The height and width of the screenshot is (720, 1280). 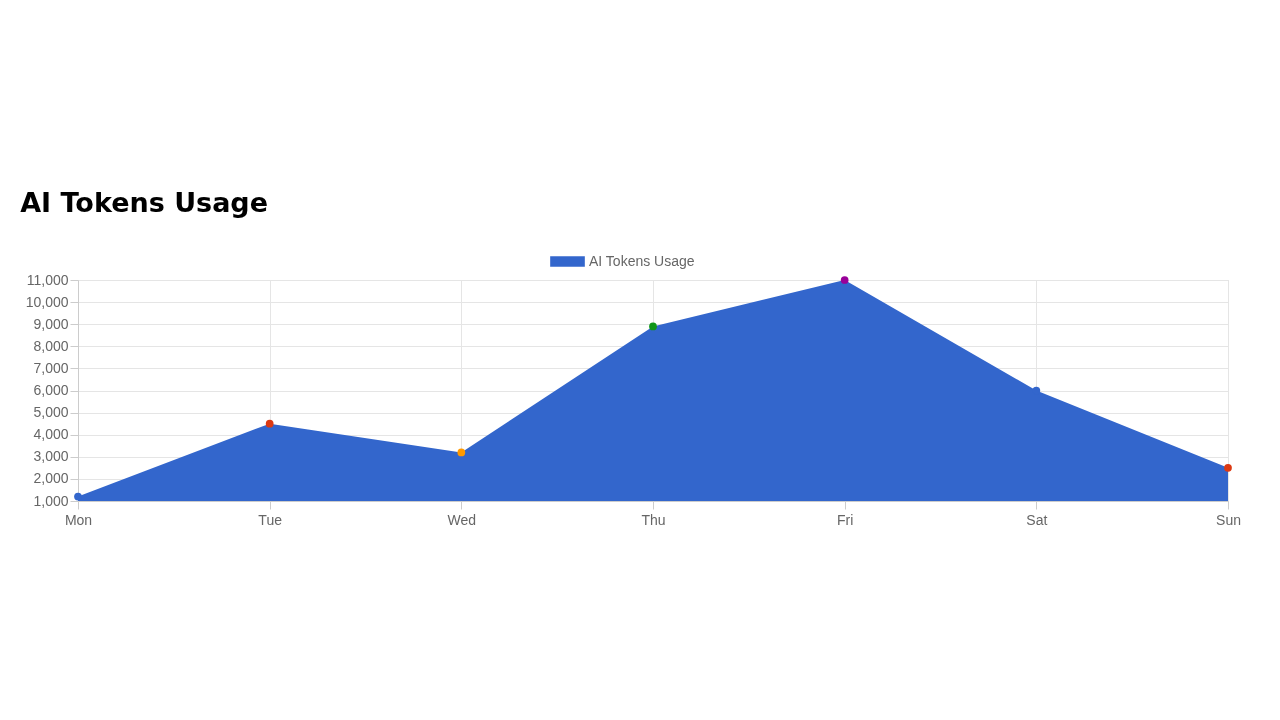 I want to click on y-tick-label: 10,000, so click(x=47, y=301).